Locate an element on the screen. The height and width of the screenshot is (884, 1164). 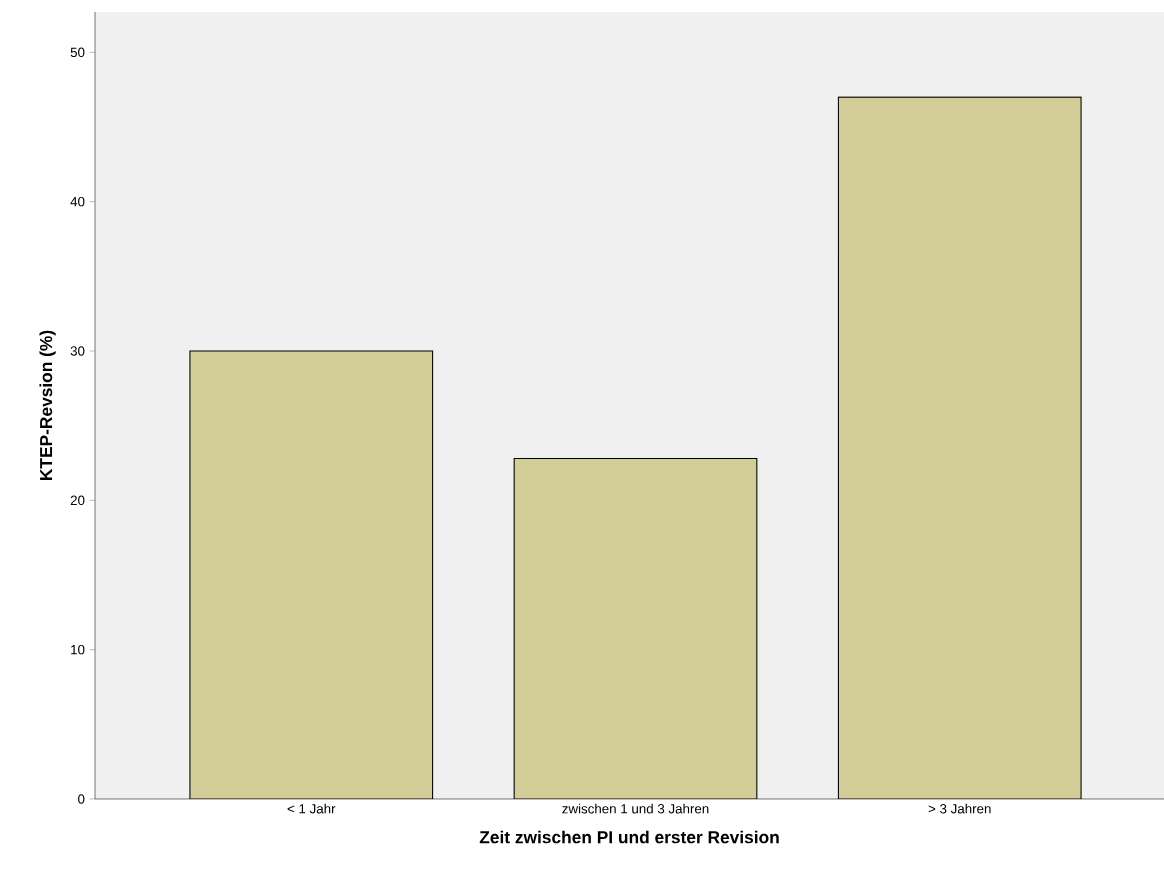
y-tick-label: 40 is located at coordinates (77, 201).